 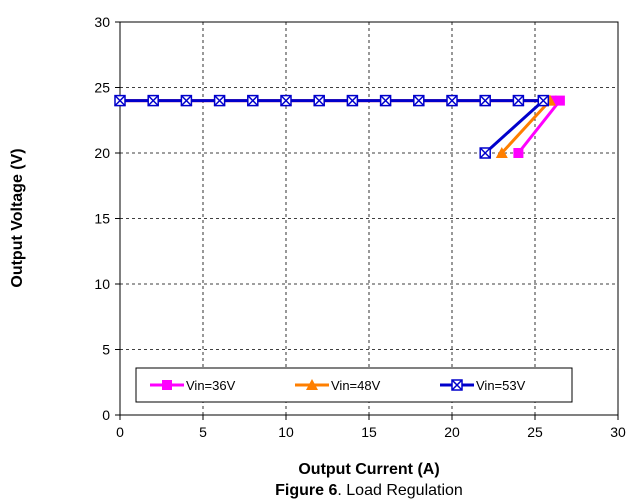 I want to click on caption-text: . Load Regulation, so click(x=399, y=490).